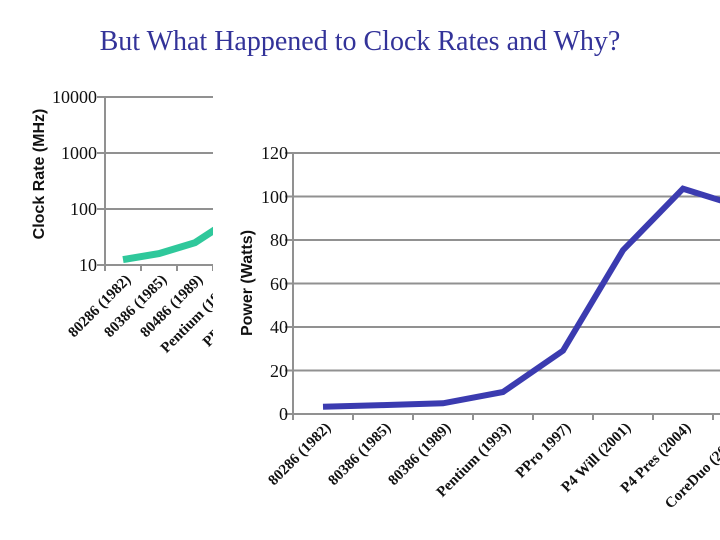  I want to click on y-tick-label: 80, so click(279, 240).